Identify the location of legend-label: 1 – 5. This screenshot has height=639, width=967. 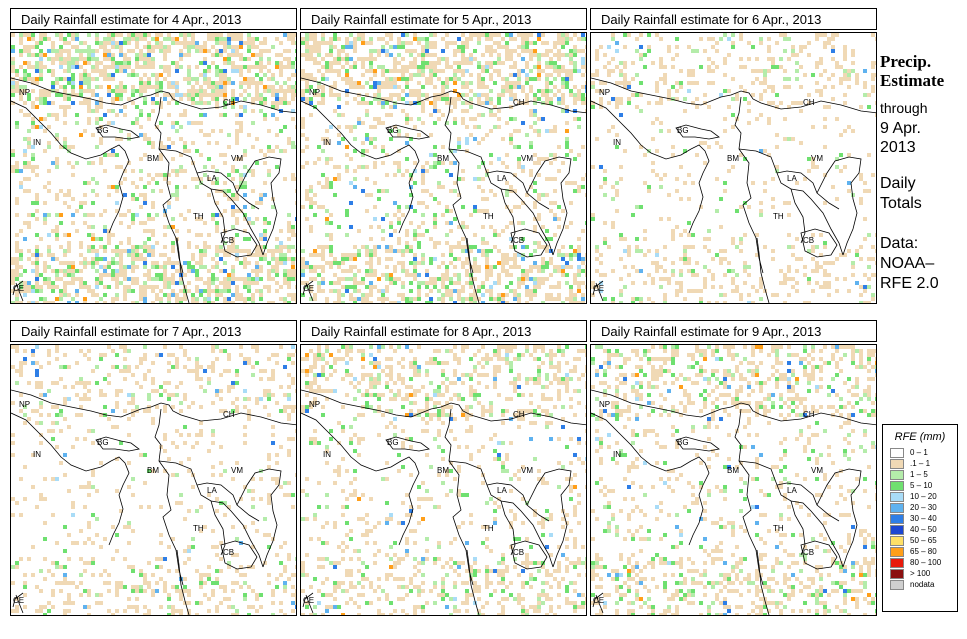
(919, 474).